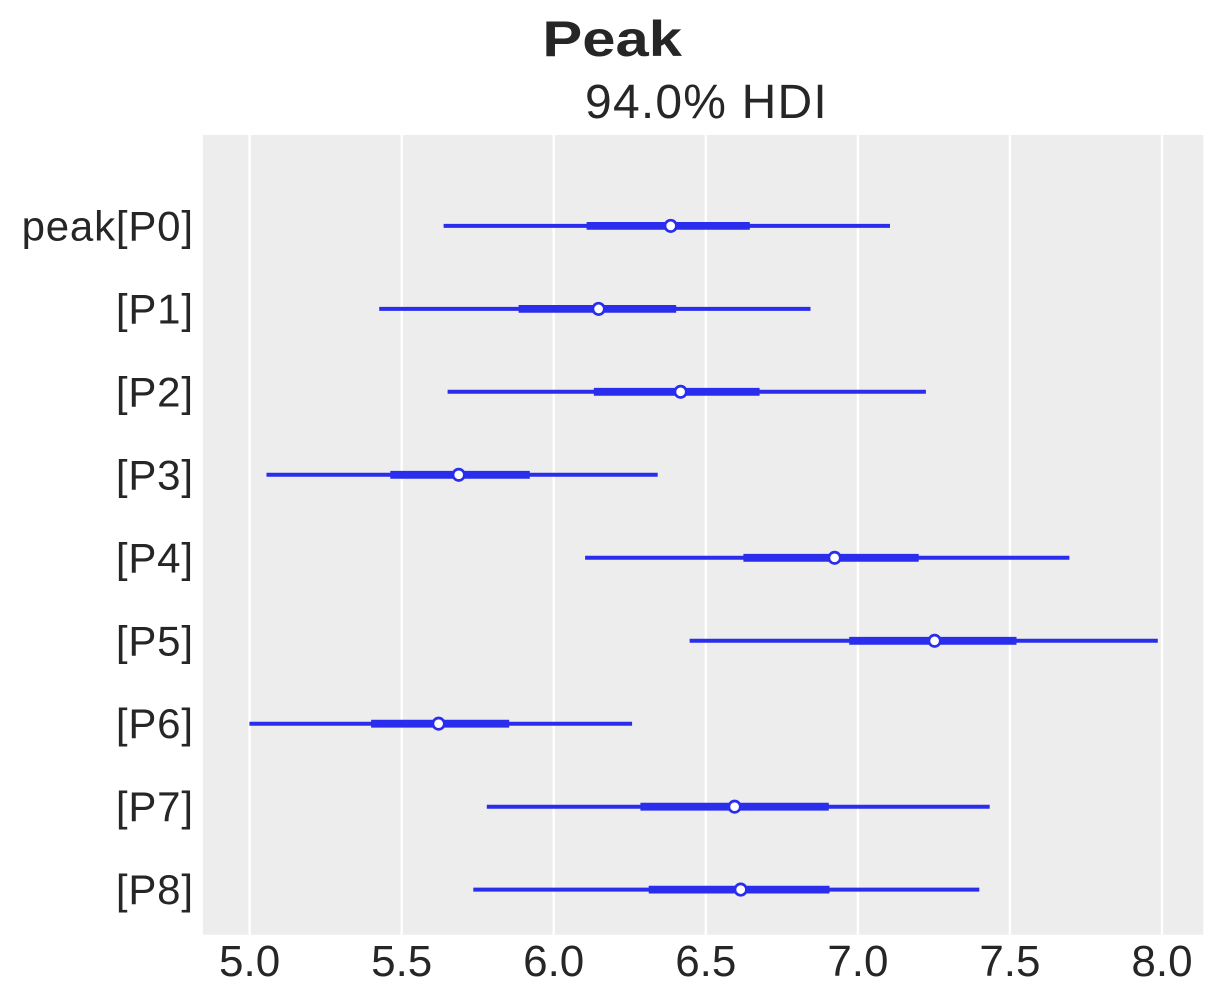  I want to click on svg-text: peak[P0], so click(108, 225).